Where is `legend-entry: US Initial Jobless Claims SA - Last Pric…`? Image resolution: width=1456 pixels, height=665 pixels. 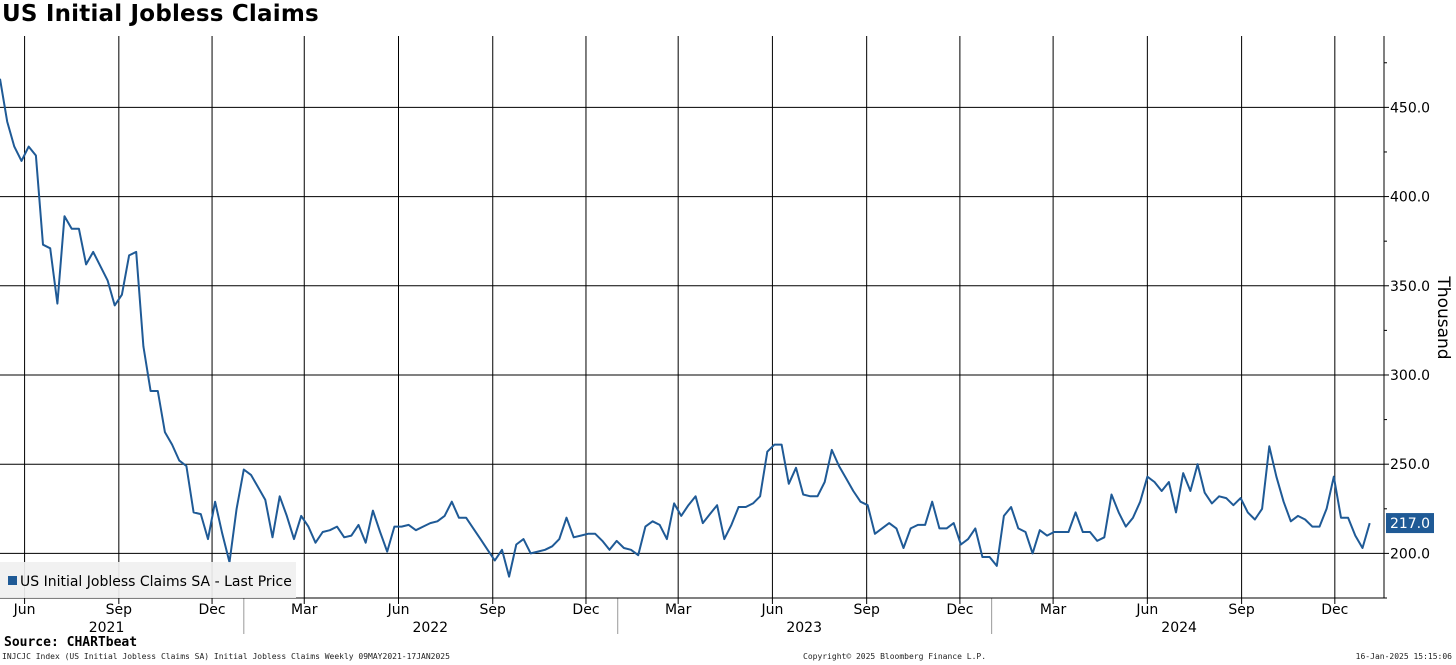
legend-entry: US Initial Jobless Claims SA - Last Pric… is located at coordinates (156, 582).